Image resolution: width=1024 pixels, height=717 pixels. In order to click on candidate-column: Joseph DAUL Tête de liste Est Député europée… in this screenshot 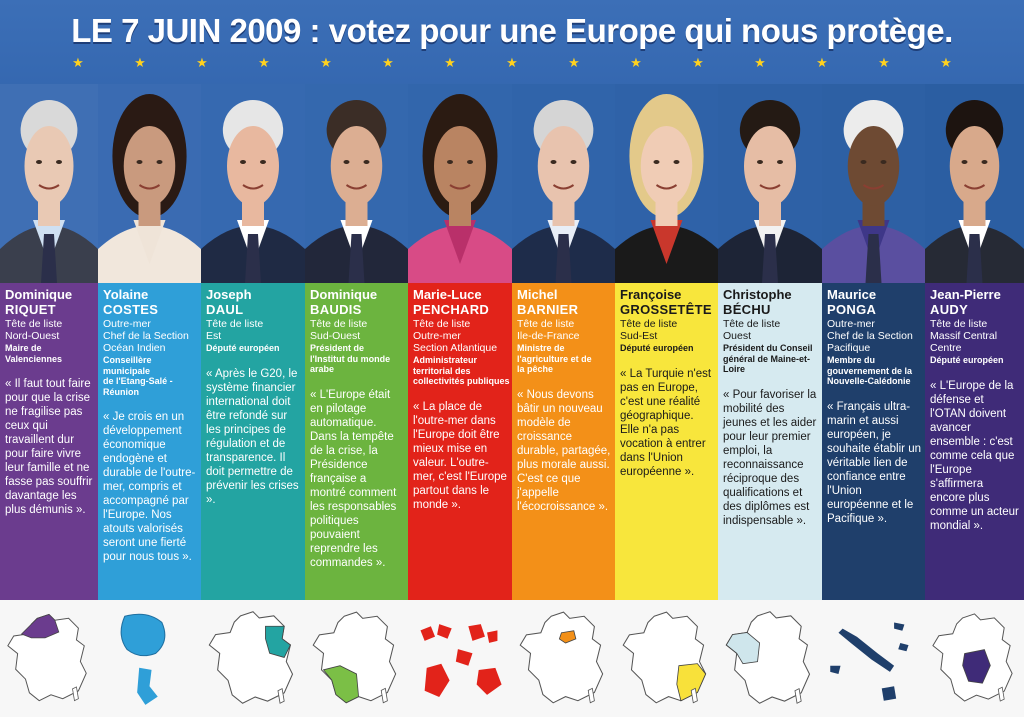, I will do `click(253, 441)`.